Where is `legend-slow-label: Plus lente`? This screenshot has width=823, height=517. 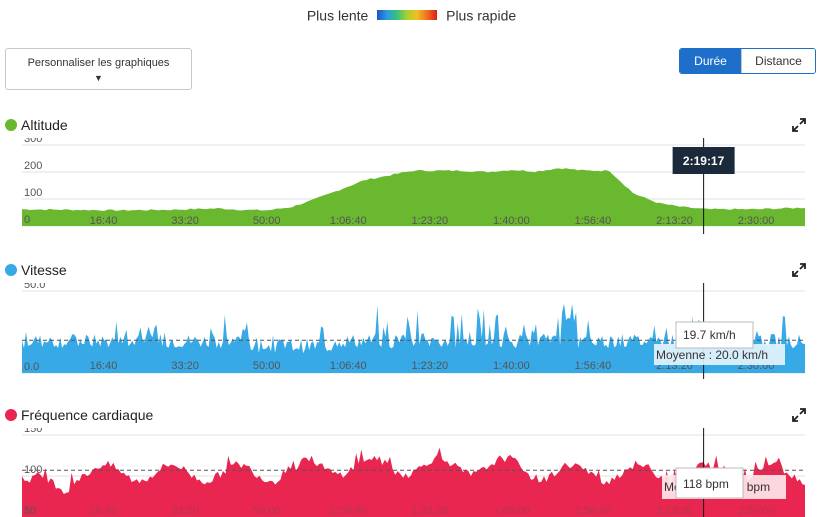
legend-slow-label: Plus lente is located at coordinates (337, 15).